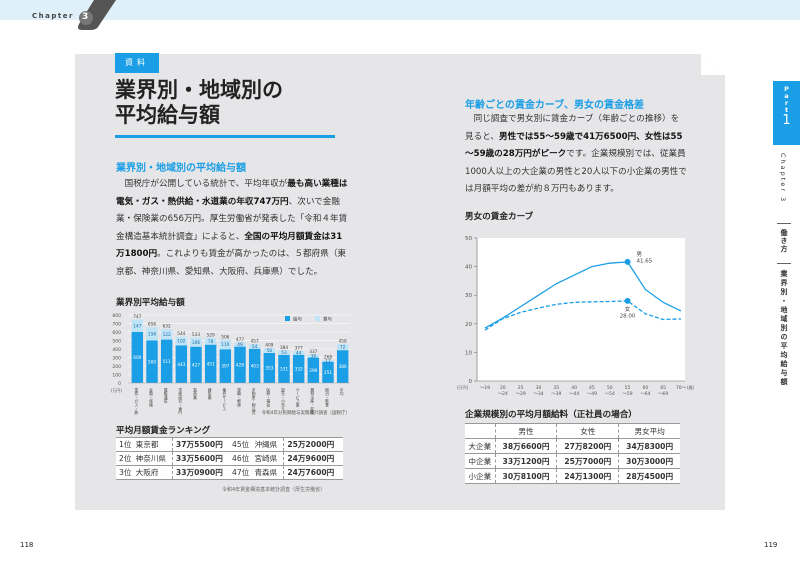 The width and height of the screenshot is (800, 567). What do you see at coordinates (525, 476) in the screenshot?
I see `wage-cell: 30万8100円` at bounding box center [525, 476].